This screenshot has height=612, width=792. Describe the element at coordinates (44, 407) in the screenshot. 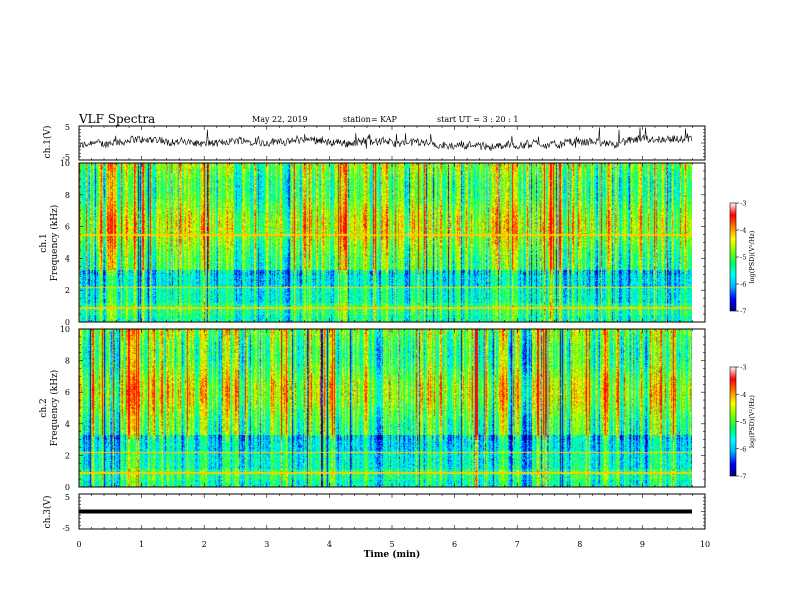

I see `ch2-spec-ylabel1: ch.2` at that location.